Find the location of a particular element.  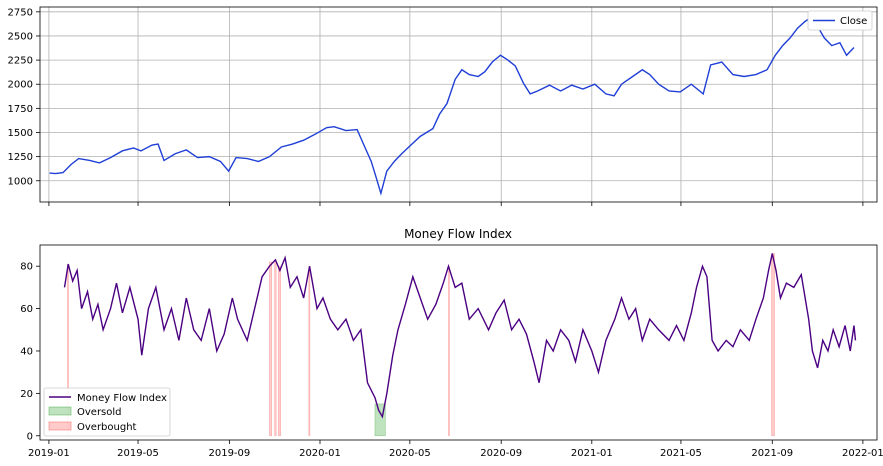

y-tick-label: 80 is located at coordinates (26, 267).